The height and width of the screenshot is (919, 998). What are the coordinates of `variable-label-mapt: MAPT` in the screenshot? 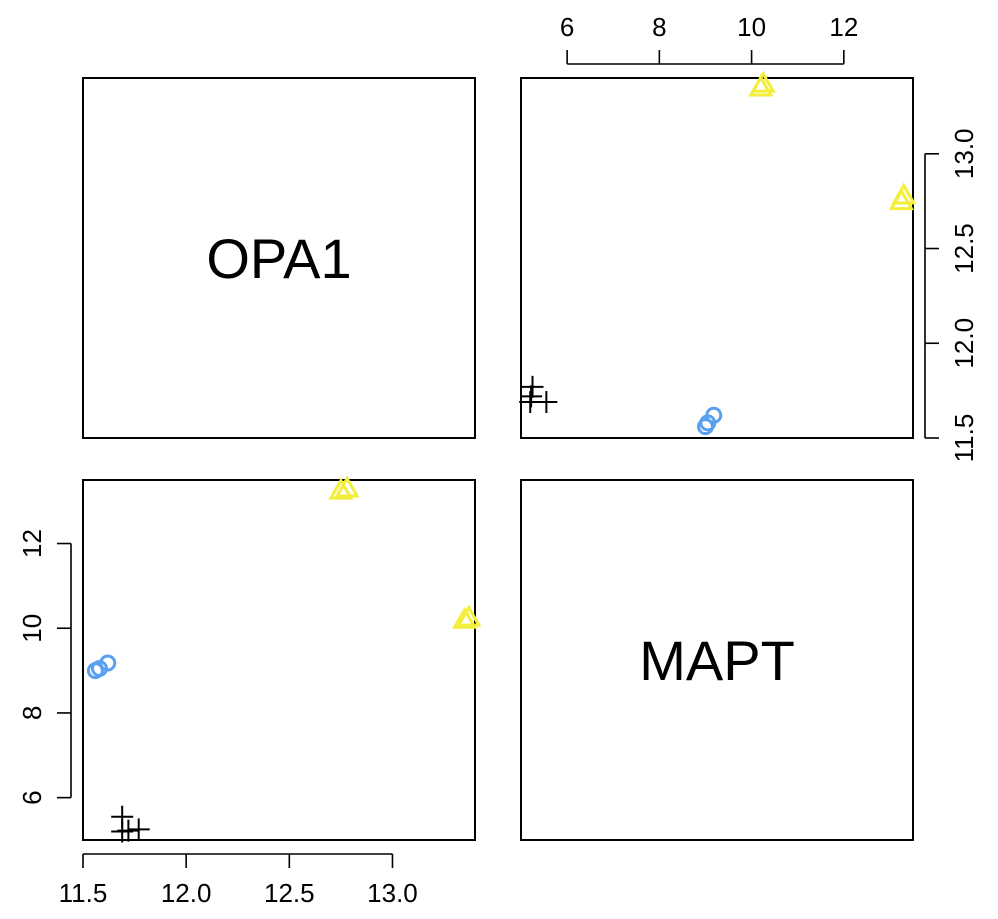 It's located at (717, 660).